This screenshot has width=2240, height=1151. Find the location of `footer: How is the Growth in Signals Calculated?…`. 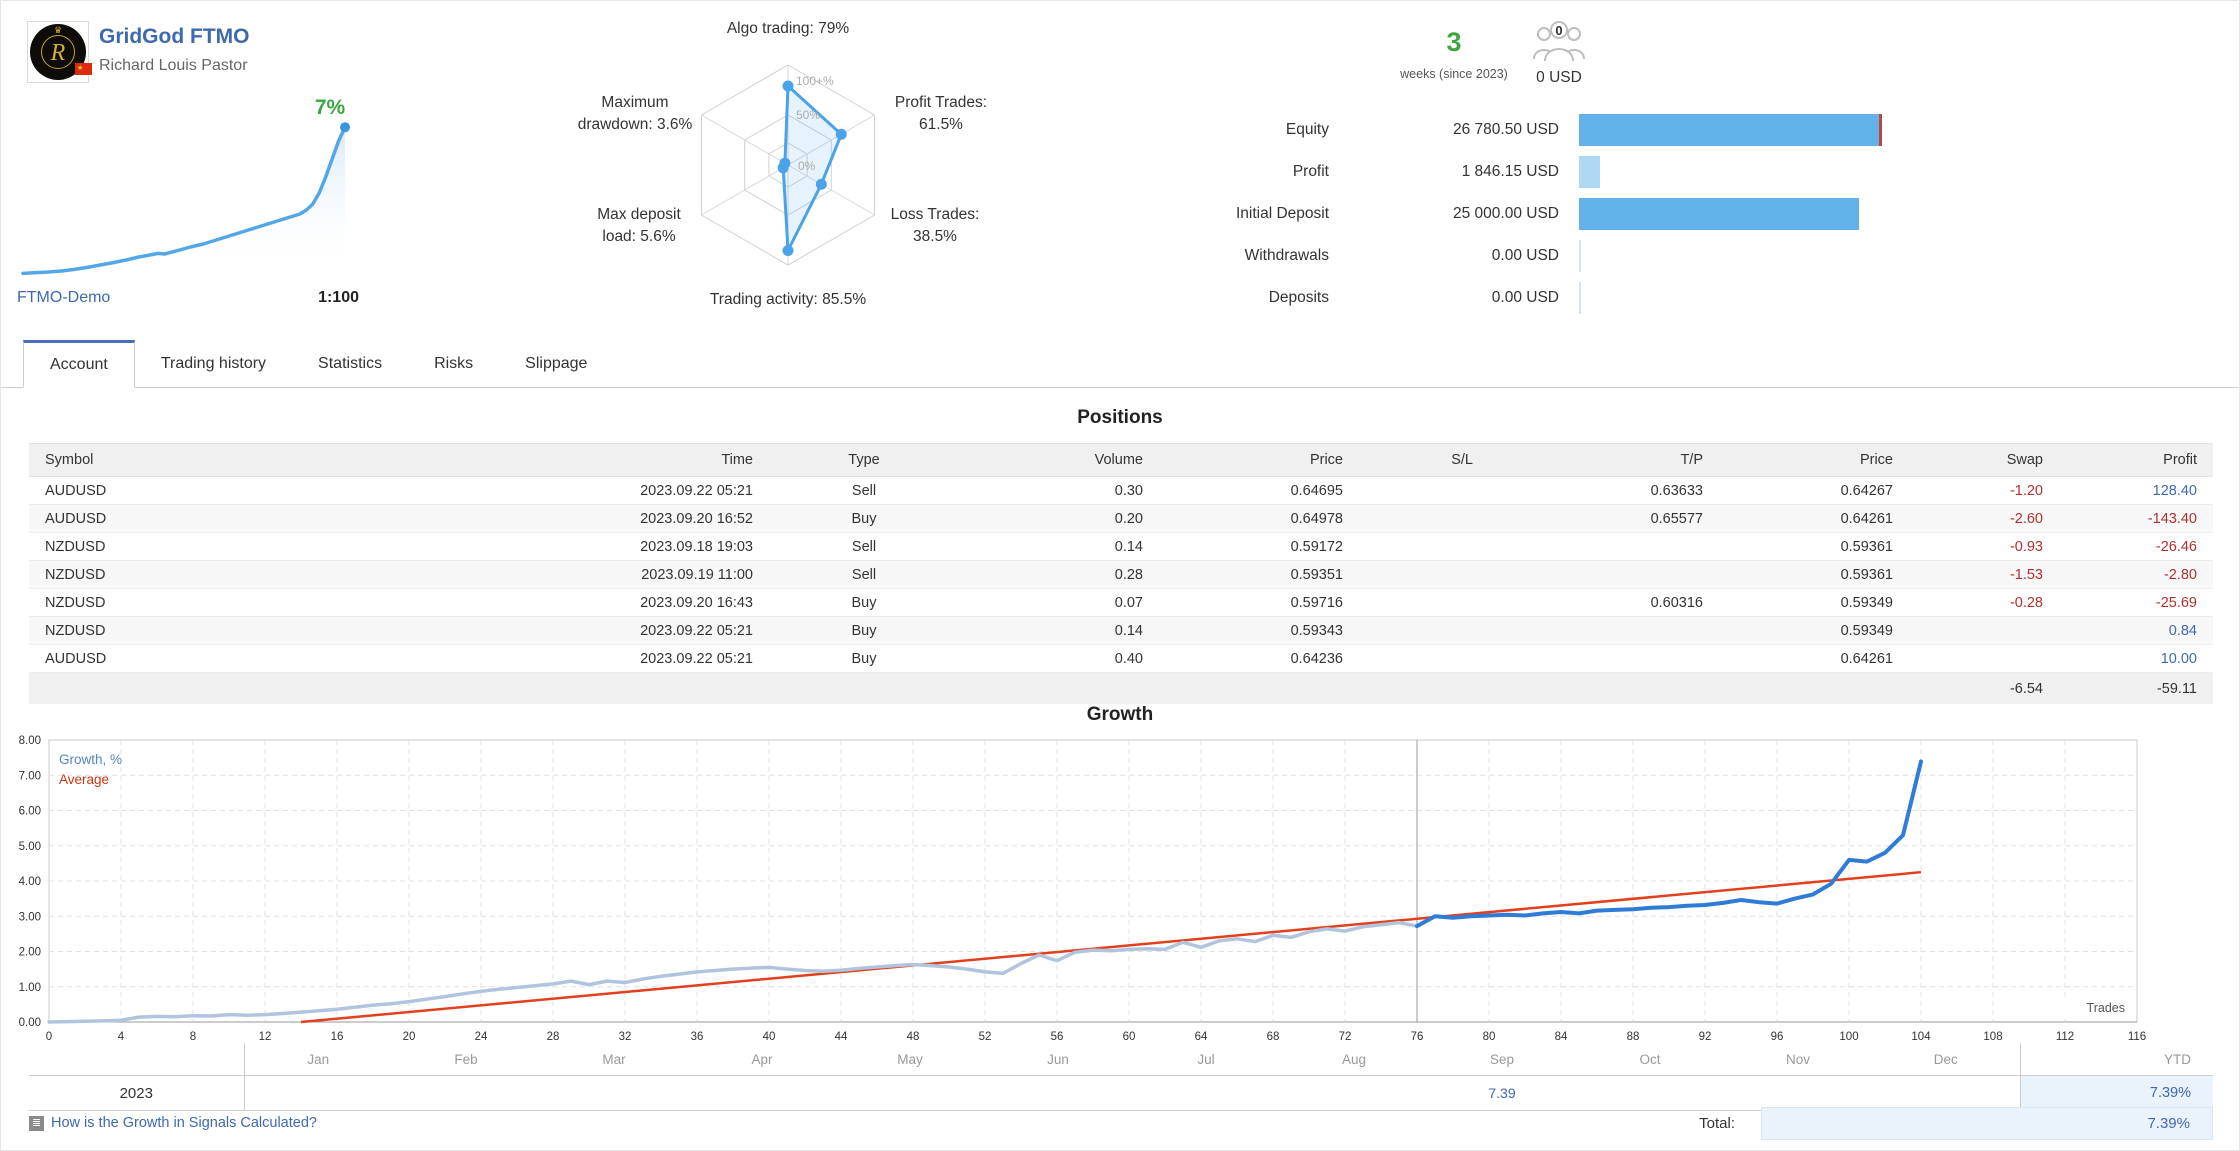

footer: How is the Growth in Signals Calculated?… is located at coordinates (1121, 1125).